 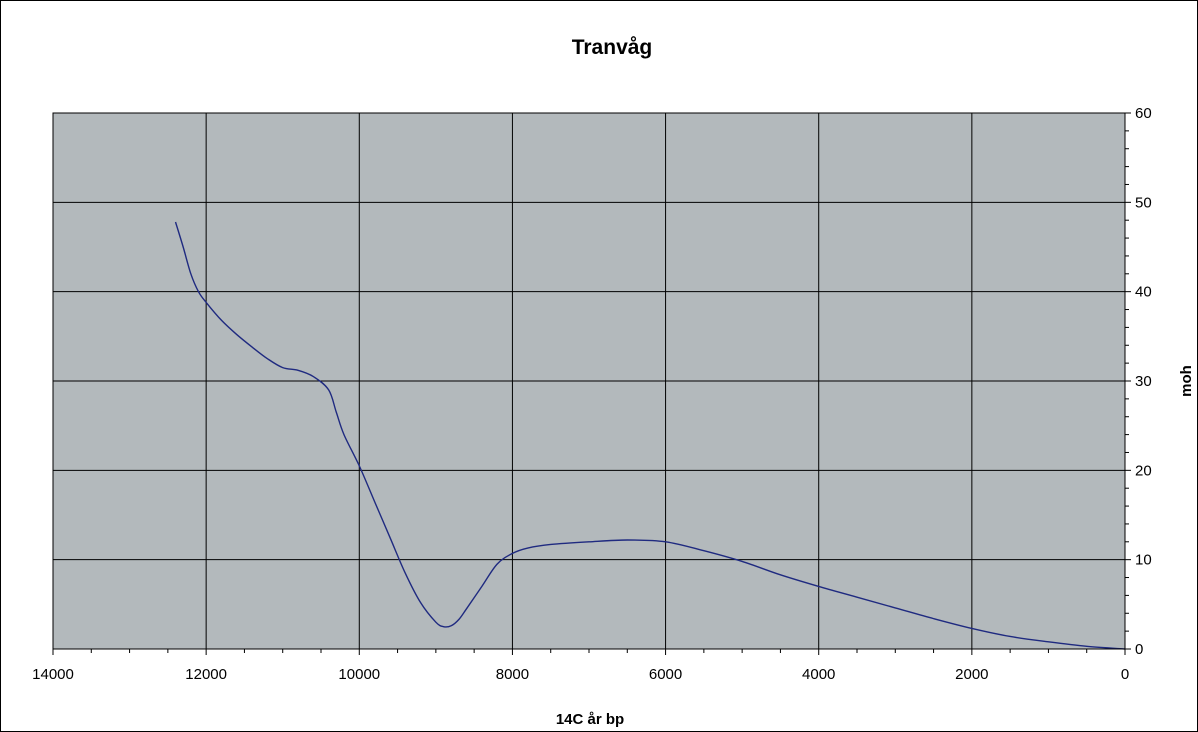 What do you see at coordinates (1139, 649) in the screenshot?
I see `y-tick-label: 0` at bounding box center [1139, 649].